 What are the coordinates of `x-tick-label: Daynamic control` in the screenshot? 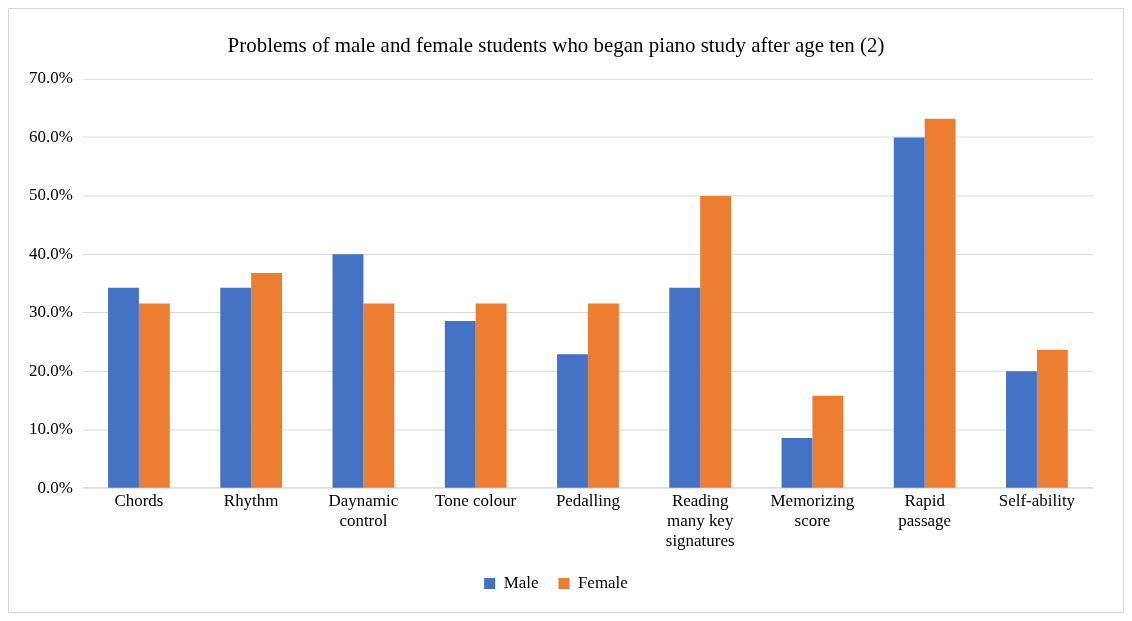 It's located at (363, 510).